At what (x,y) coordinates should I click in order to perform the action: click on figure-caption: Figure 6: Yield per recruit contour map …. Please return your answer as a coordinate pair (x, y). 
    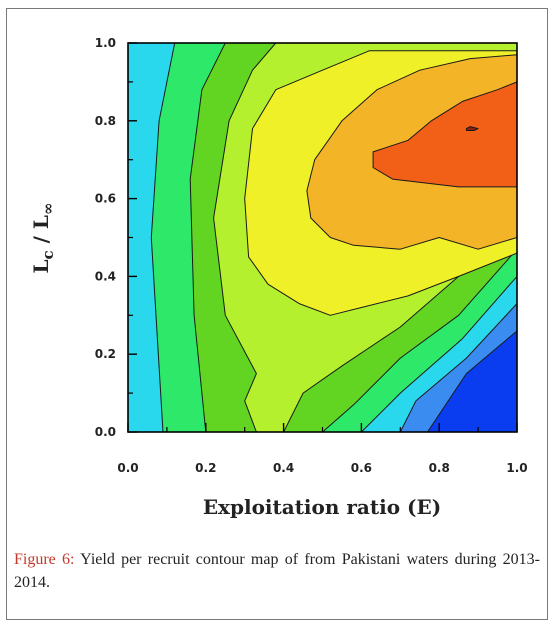
    Looking at the image, I should click on (277, 571).